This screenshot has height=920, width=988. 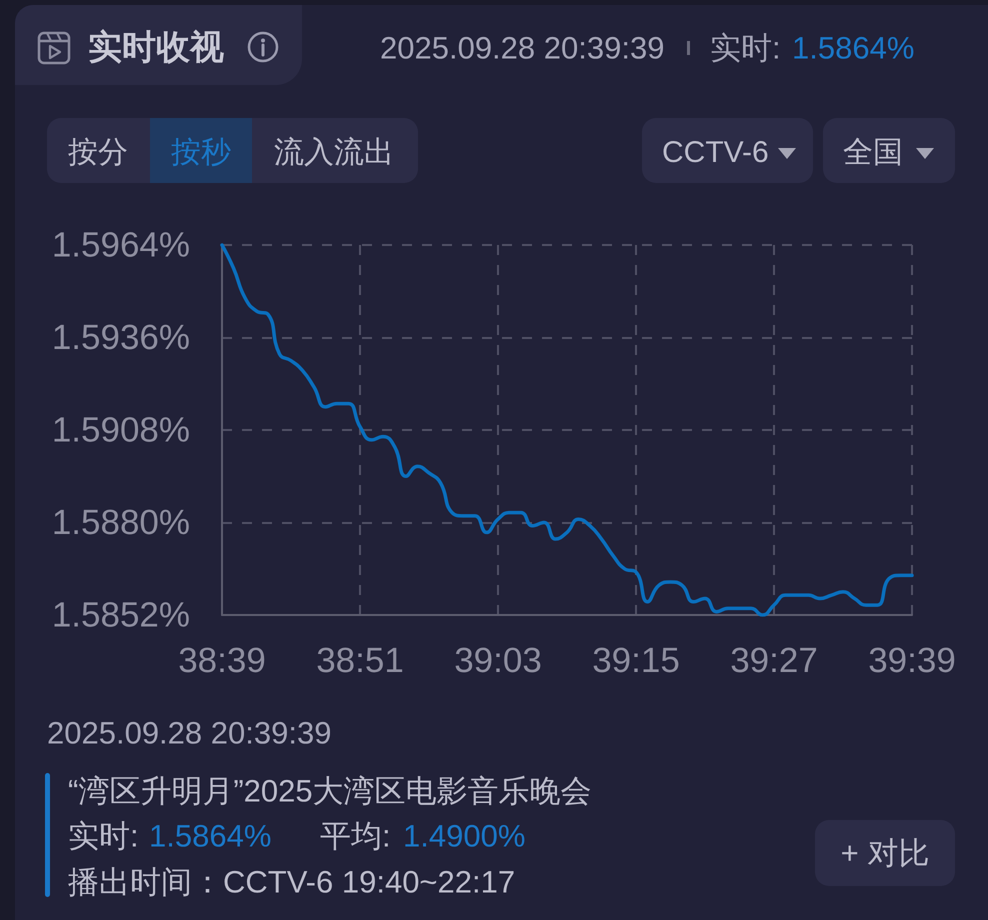 What do you see at coordinates (121, 430) in the screenshot?
I see `y-tick-label: 1.5908%` at bounding box center [121, 430].